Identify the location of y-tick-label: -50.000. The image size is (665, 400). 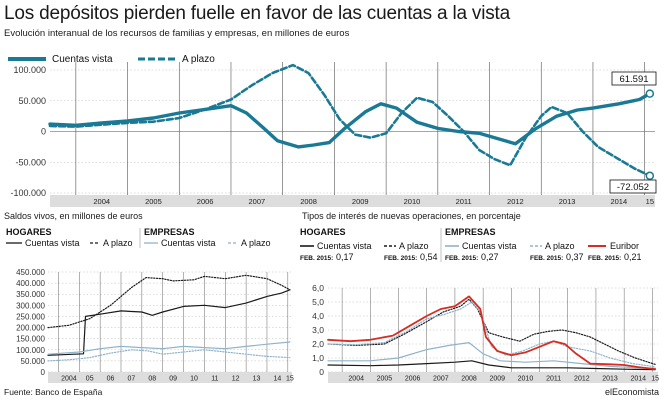
(30, 162).